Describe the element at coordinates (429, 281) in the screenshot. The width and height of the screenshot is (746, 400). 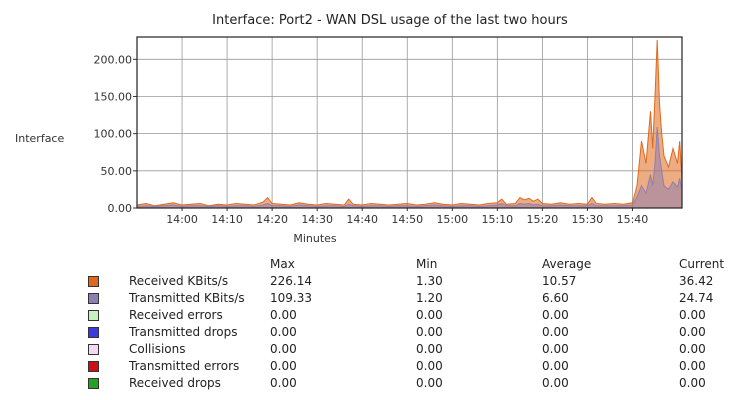
I see `legend-min: 1.30` at that location.